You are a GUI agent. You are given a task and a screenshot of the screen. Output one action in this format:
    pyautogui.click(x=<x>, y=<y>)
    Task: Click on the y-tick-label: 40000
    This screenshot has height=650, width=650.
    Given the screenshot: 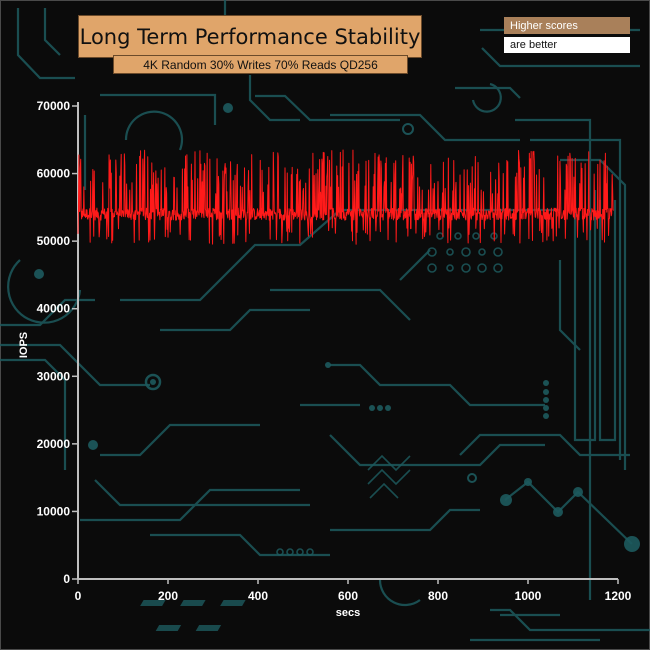 What is the action you would take?
    pyautogui.click(x=54, y=309)
    